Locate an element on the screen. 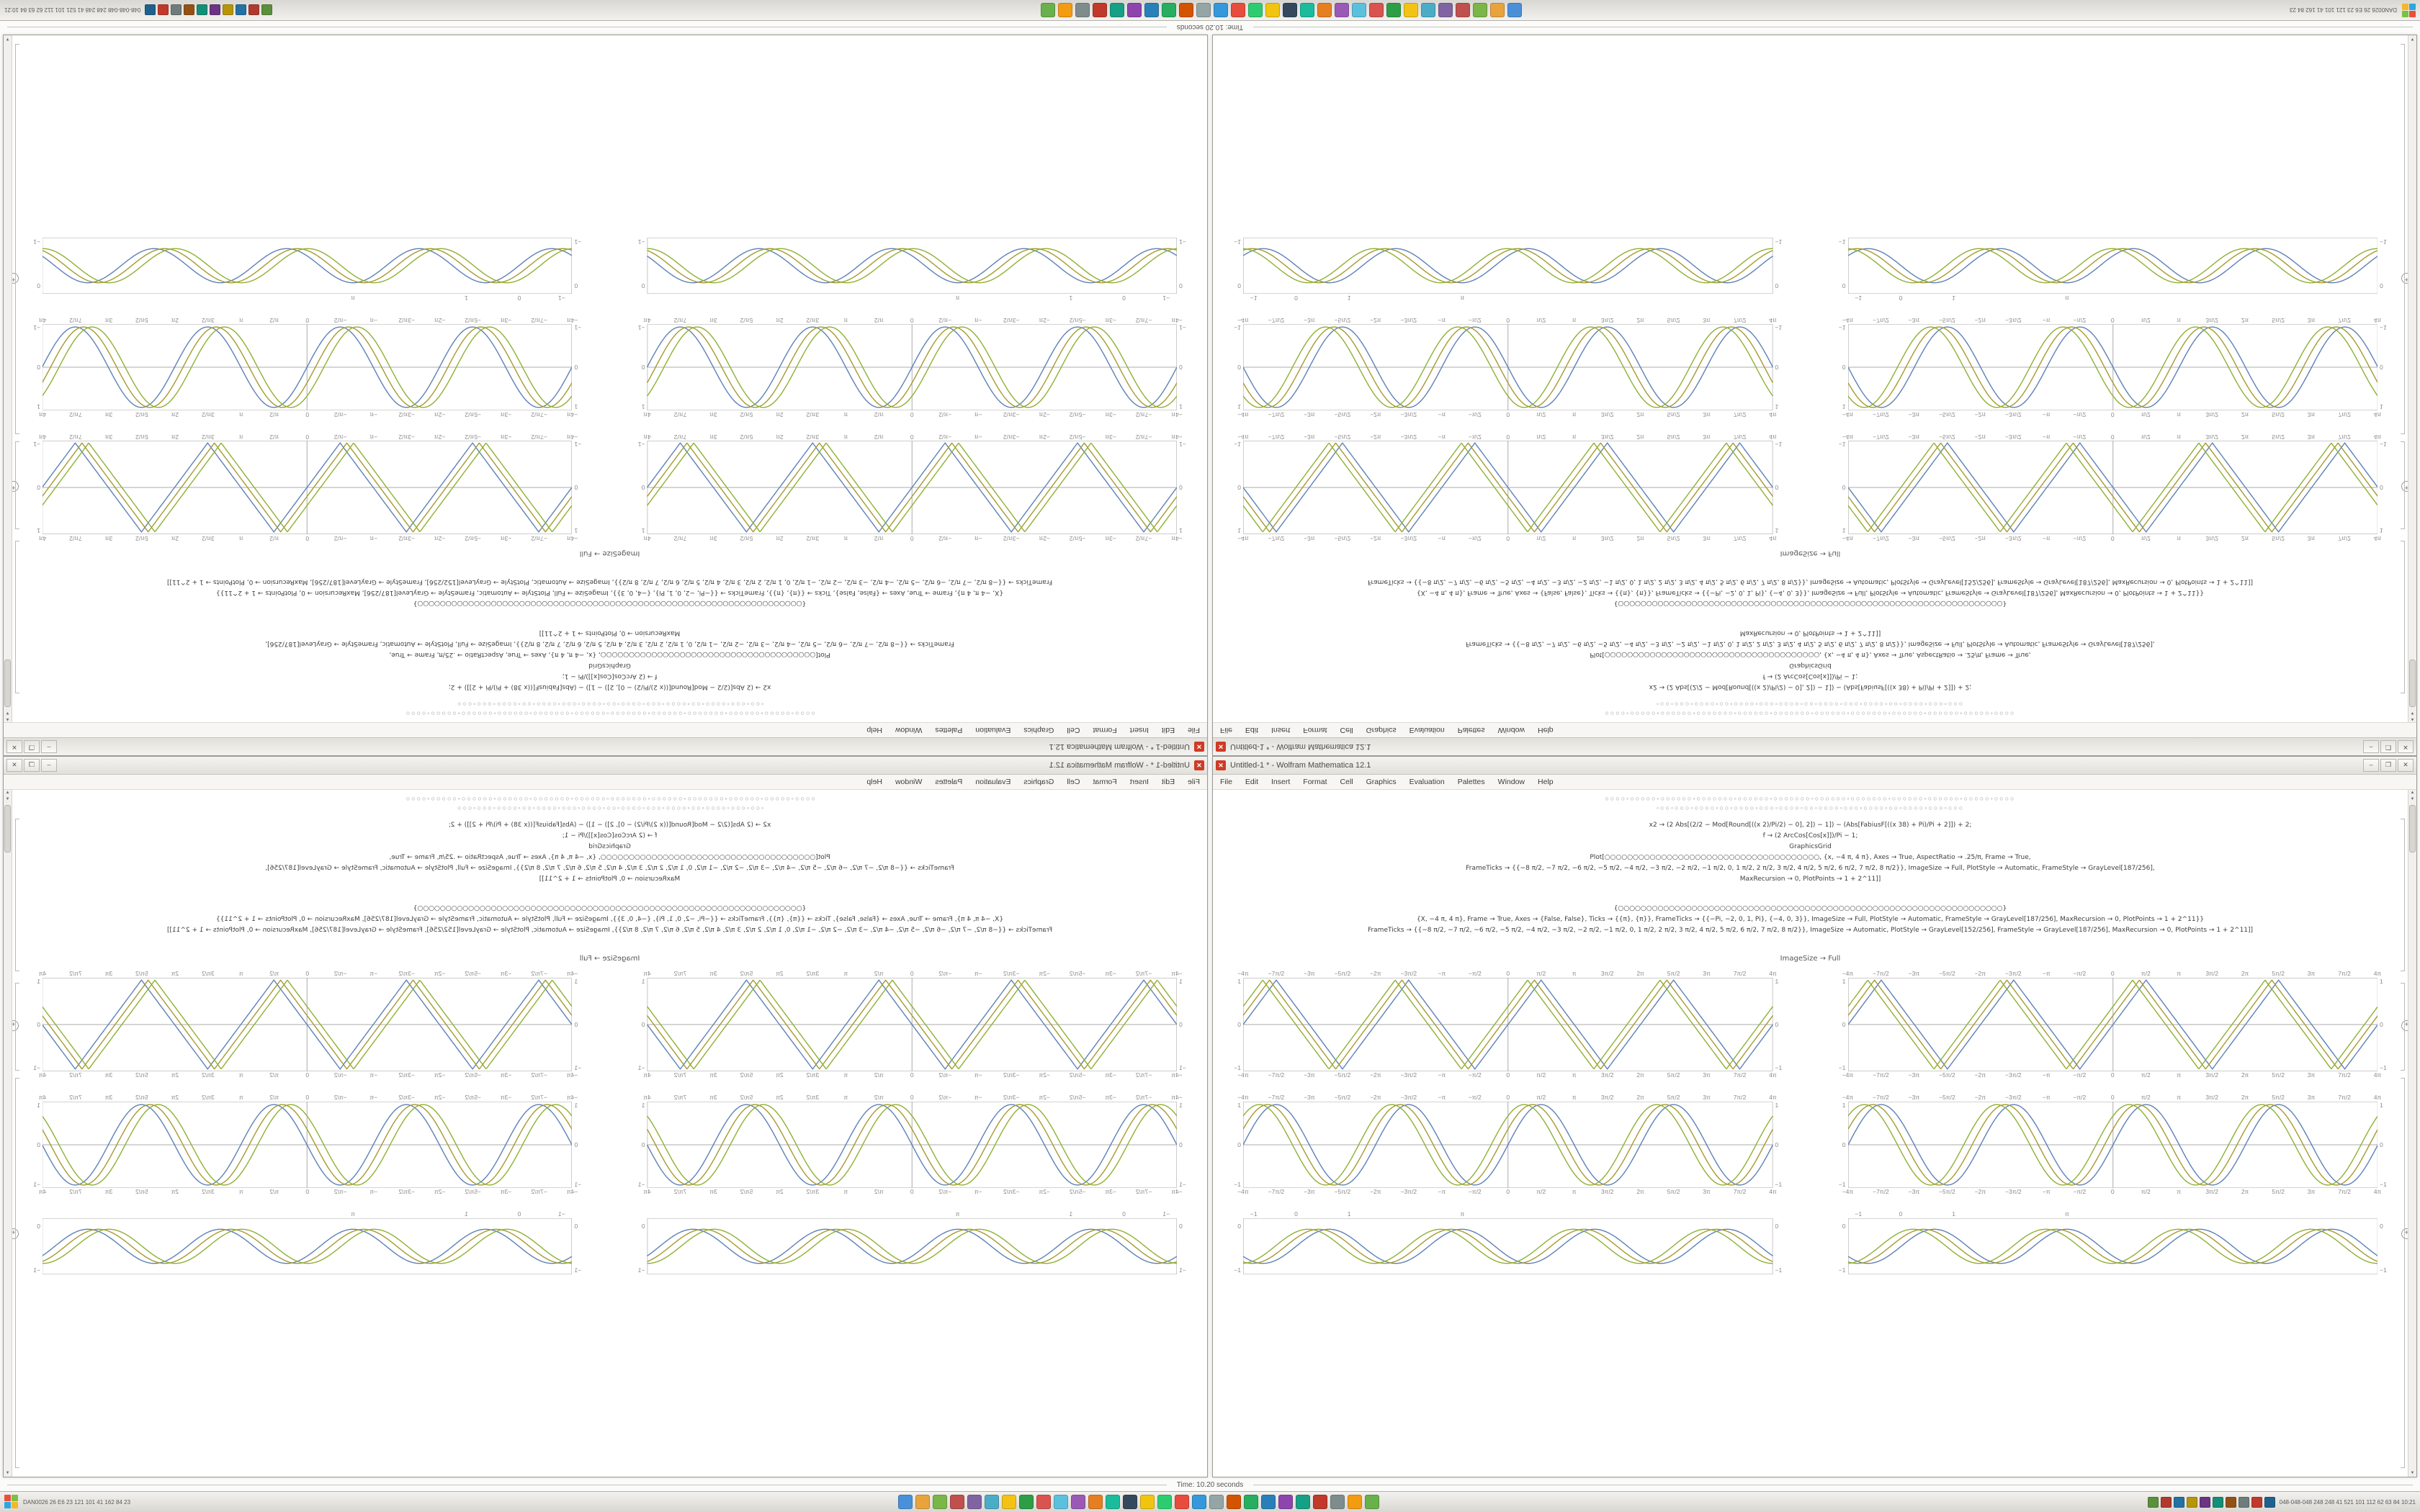 Image resolution: width=2420 pixels, height=1512 pixels. menu-item-cell: Cell is located at coordinates (1073, 730).